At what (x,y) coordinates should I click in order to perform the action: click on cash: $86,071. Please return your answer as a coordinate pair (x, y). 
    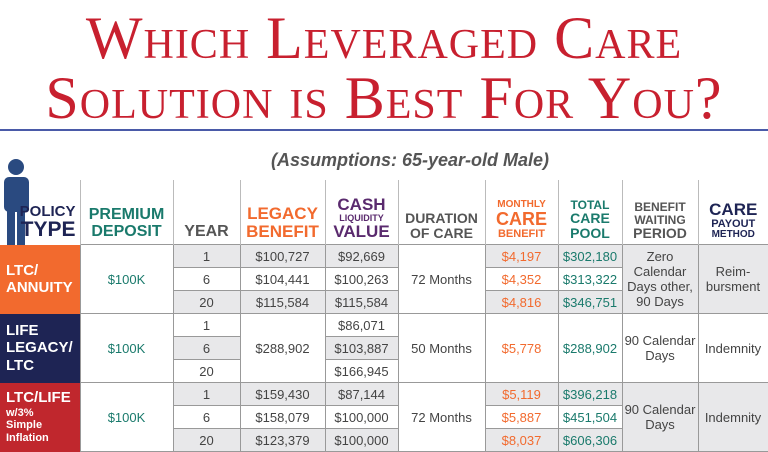
    Looking at the image, I should click on (361, 325).